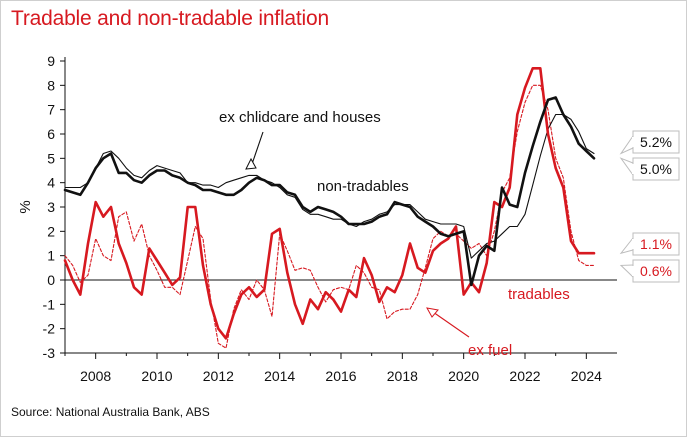 The height and width of the screenshot is (438, 687). I want to click on end-label-1: 5.2%, so click(649, 142).